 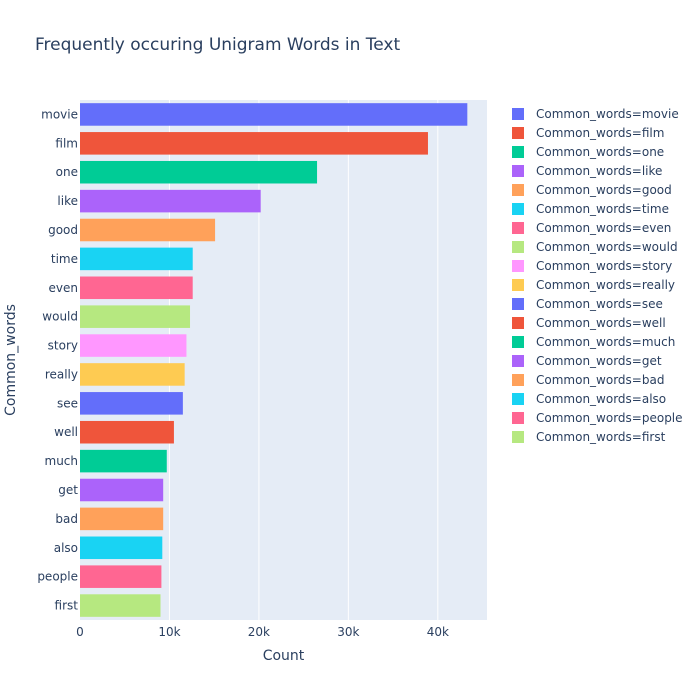 What do you see at coordinates (60, 317) in the screenshot?
I see `y-tick-label: would` at bounding box center [60, 317].